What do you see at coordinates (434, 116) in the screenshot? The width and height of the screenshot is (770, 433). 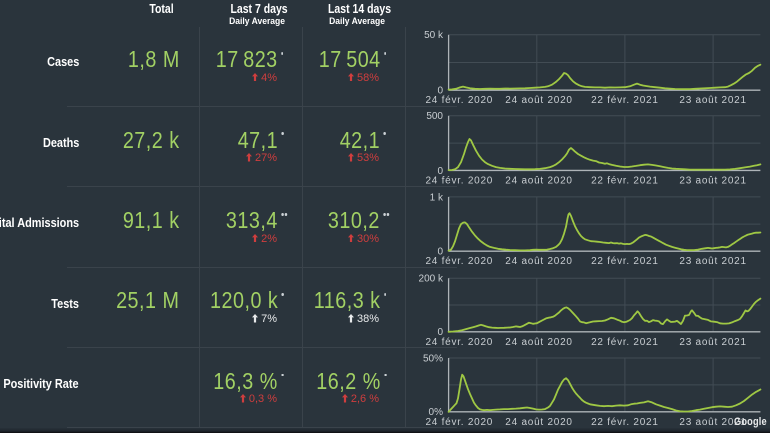 I see `svg-text: 500` at bounding box center [434, 116].